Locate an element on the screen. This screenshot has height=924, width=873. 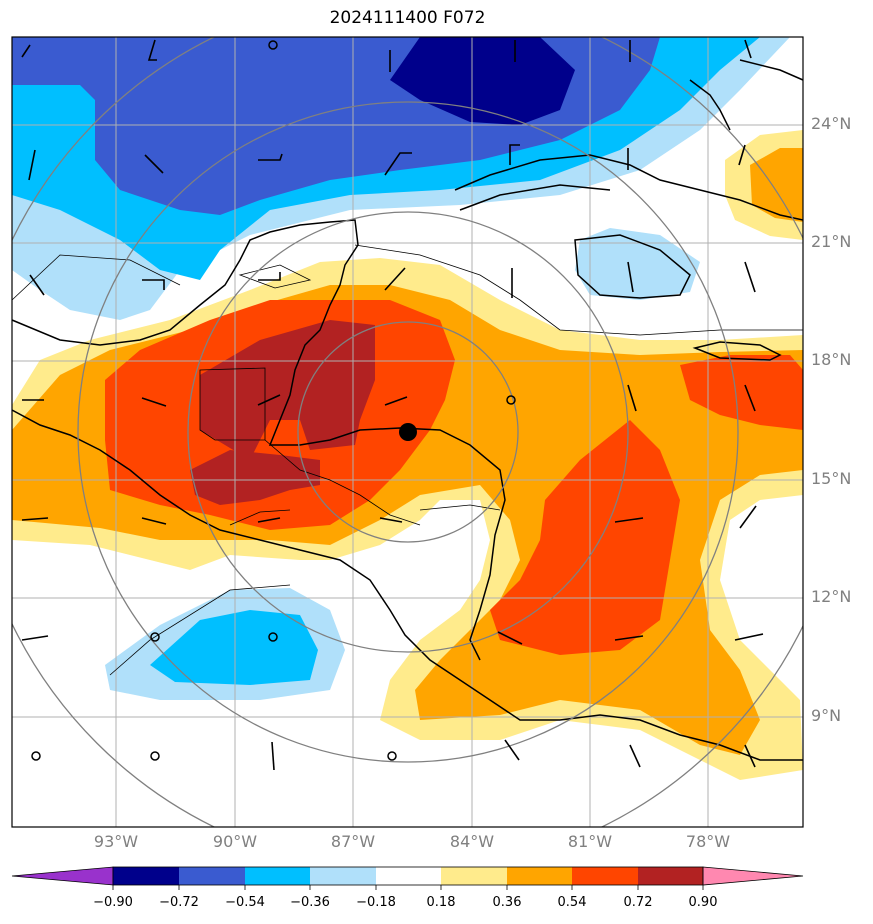
latitude-label: 18°N is located at coordinates (831, 359).